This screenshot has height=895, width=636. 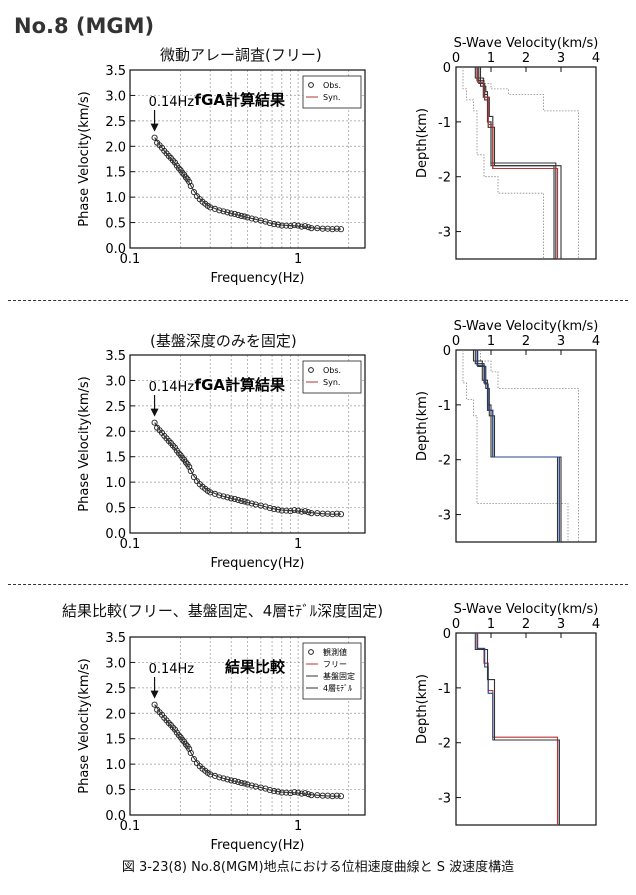 What do you see at coordinates (444, 178) in the screenshot?
I see `y-tick-label: -2` at bounding box center [444, 178].